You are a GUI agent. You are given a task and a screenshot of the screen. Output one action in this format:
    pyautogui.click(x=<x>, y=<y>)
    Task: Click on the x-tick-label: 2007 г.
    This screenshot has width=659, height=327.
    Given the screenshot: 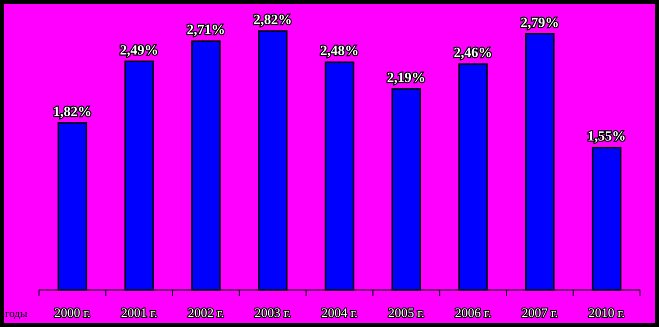 What is the action you would take?
    pyautogui.click(x=540, y=312)
    